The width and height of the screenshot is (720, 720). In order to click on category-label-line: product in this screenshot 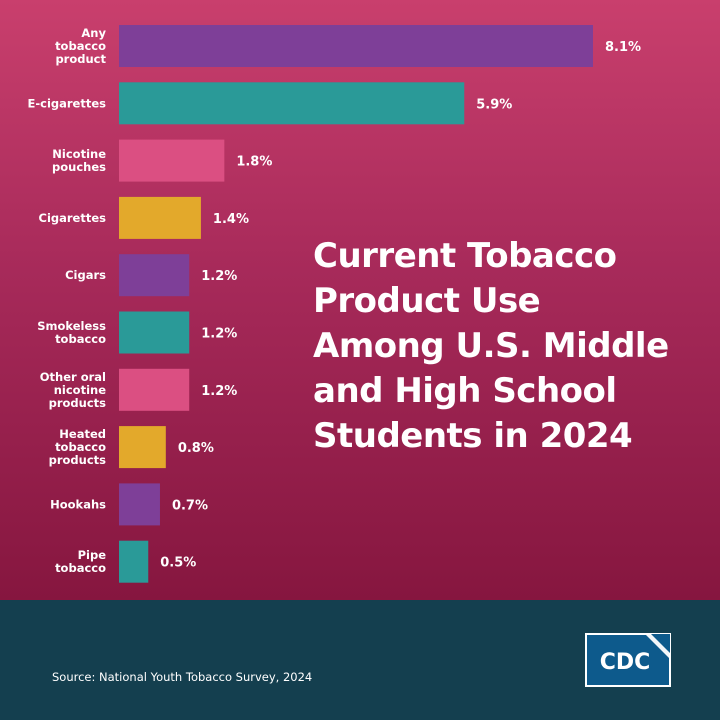, I will do `click(80, 59)`.